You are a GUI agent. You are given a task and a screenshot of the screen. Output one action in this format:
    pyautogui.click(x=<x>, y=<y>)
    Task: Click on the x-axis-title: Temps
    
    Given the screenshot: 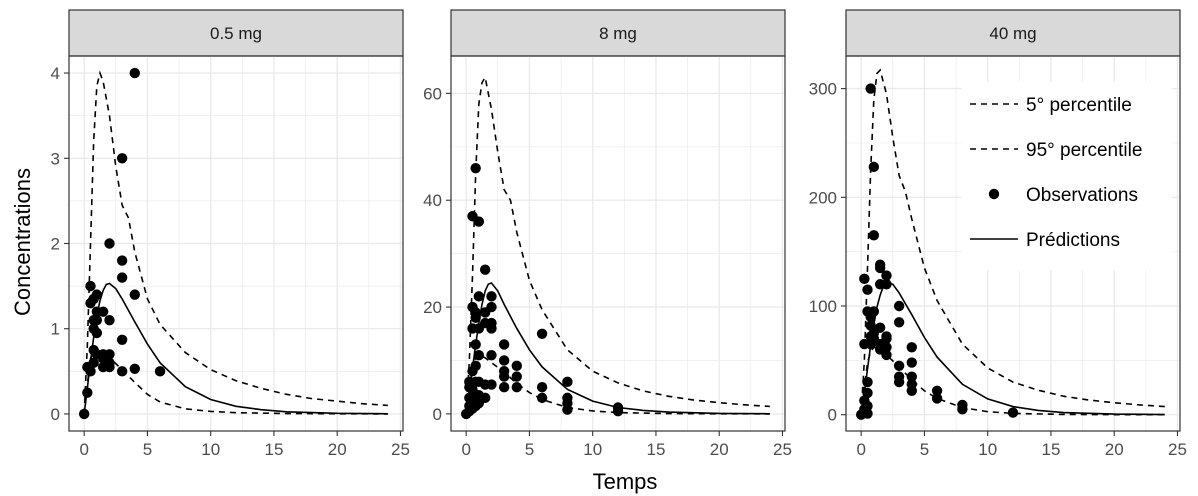 What is the action you would take?
    pyautogui.click(x=625, y=481)
    